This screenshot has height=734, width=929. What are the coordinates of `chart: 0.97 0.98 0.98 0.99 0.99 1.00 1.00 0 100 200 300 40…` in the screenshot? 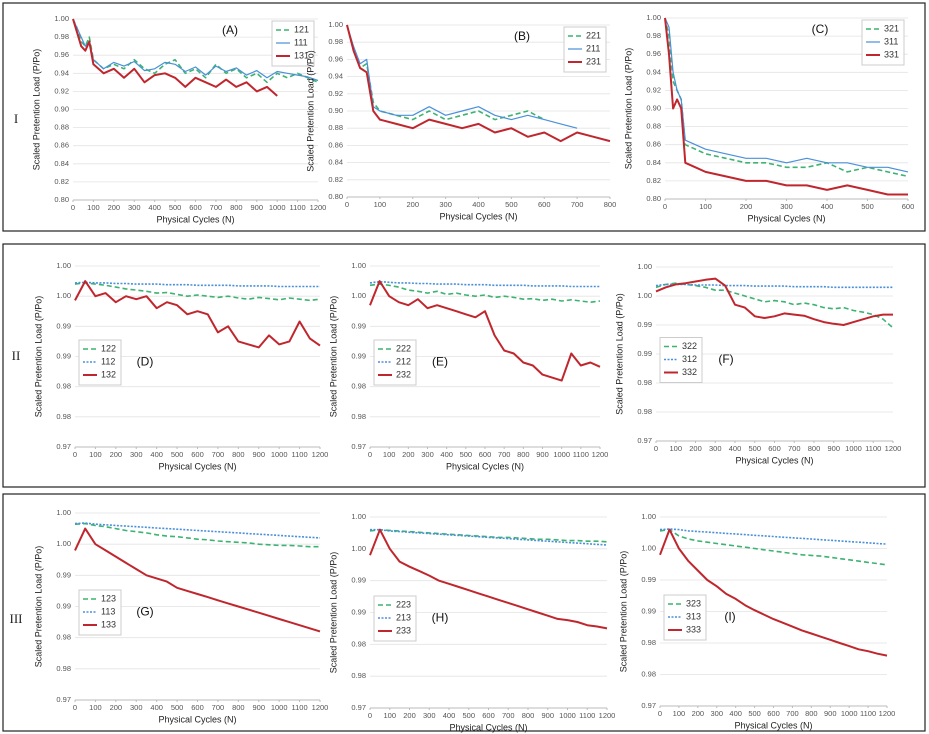 It's located at (471, 622).